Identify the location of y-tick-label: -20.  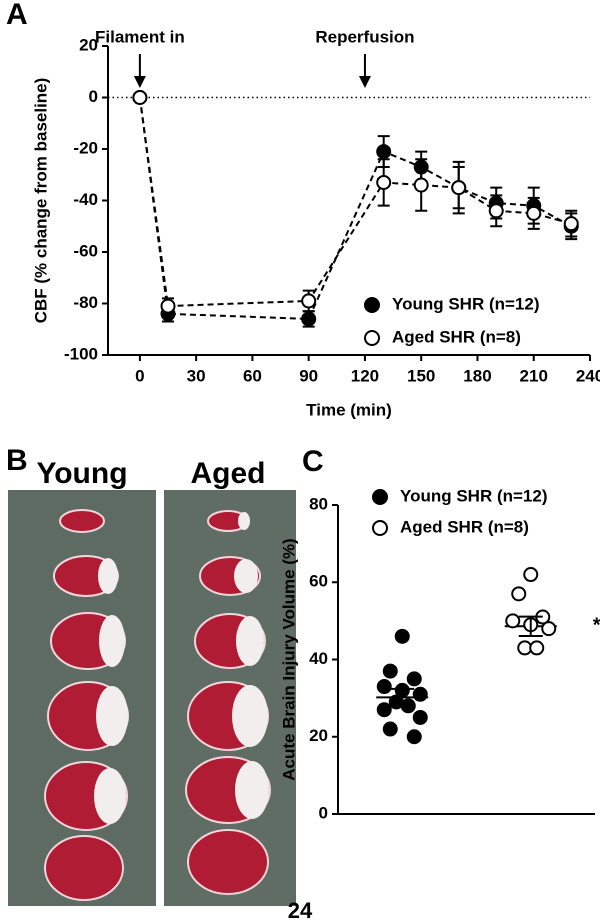
(85, 147).